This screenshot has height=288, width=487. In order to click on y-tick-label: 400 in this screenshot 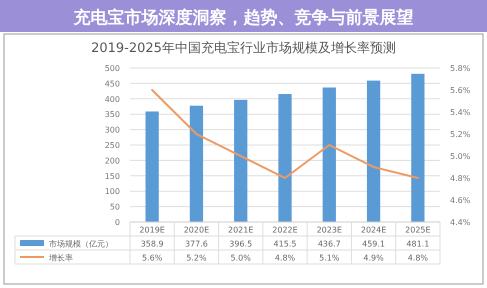, I will do `click(112, 99)`.